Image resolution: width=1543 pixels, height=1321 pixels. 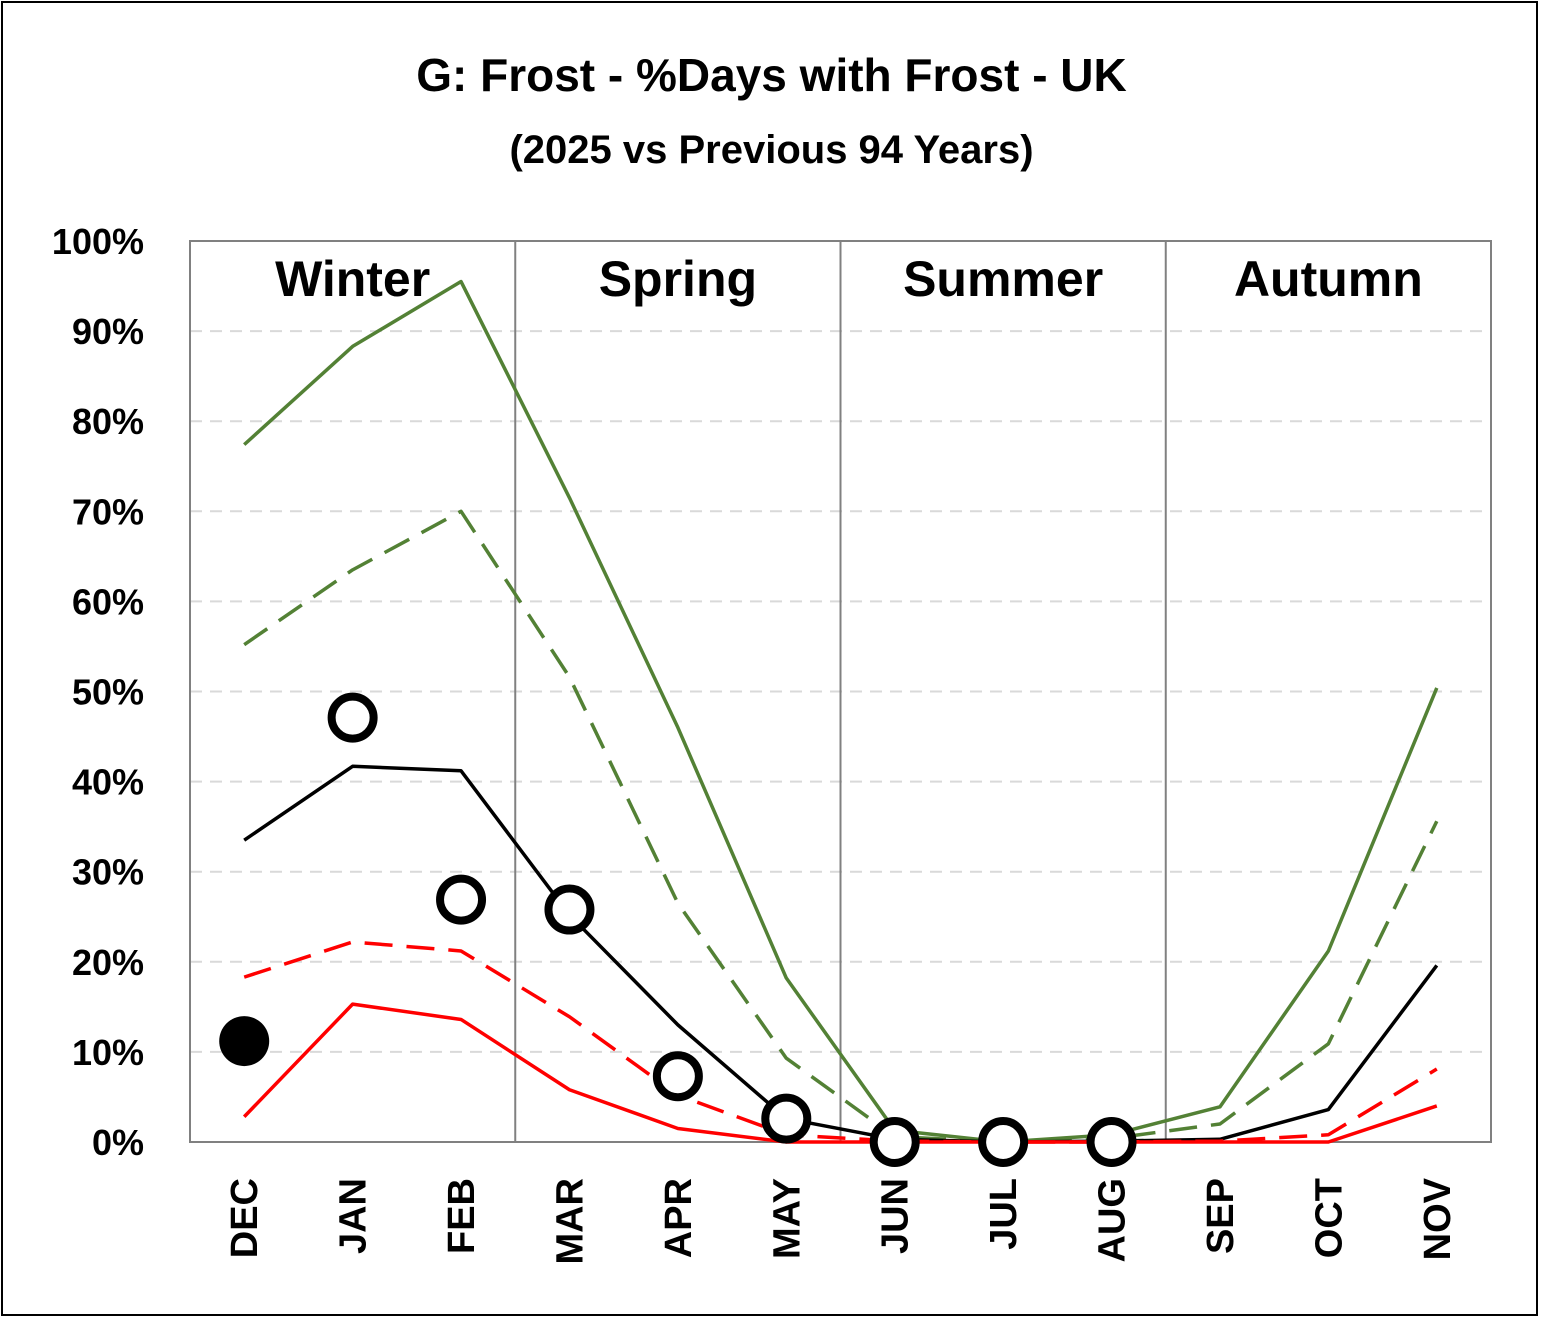 I want to click on y-tick-label: 40%, so click(x=108, y=782).